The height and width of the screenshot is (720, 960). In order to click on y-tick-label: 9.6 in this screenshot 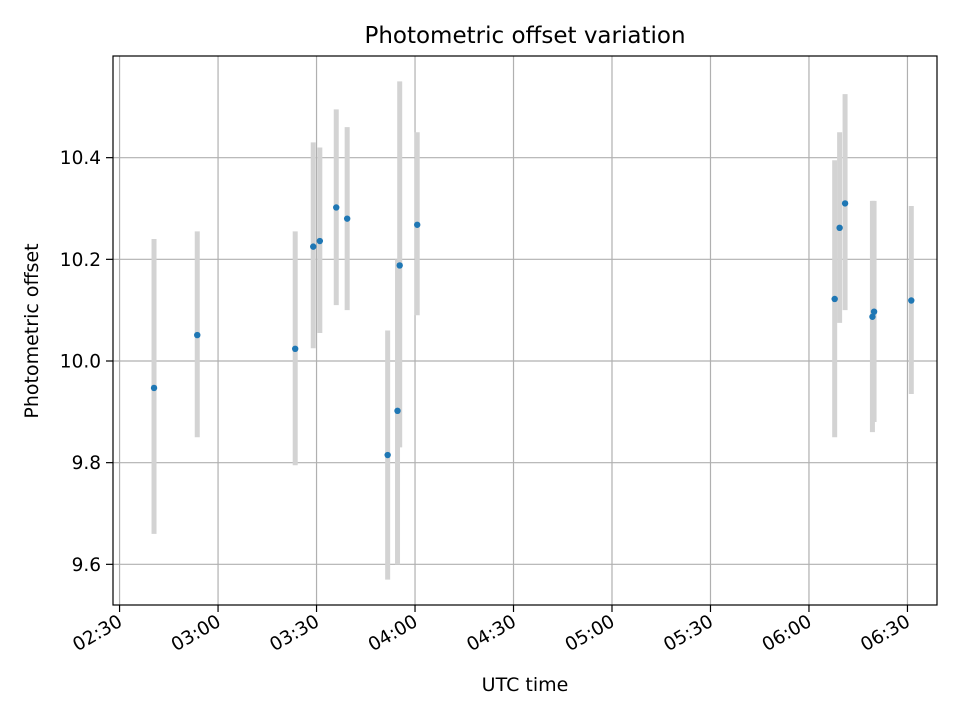, I will do `click(86, 565)`.